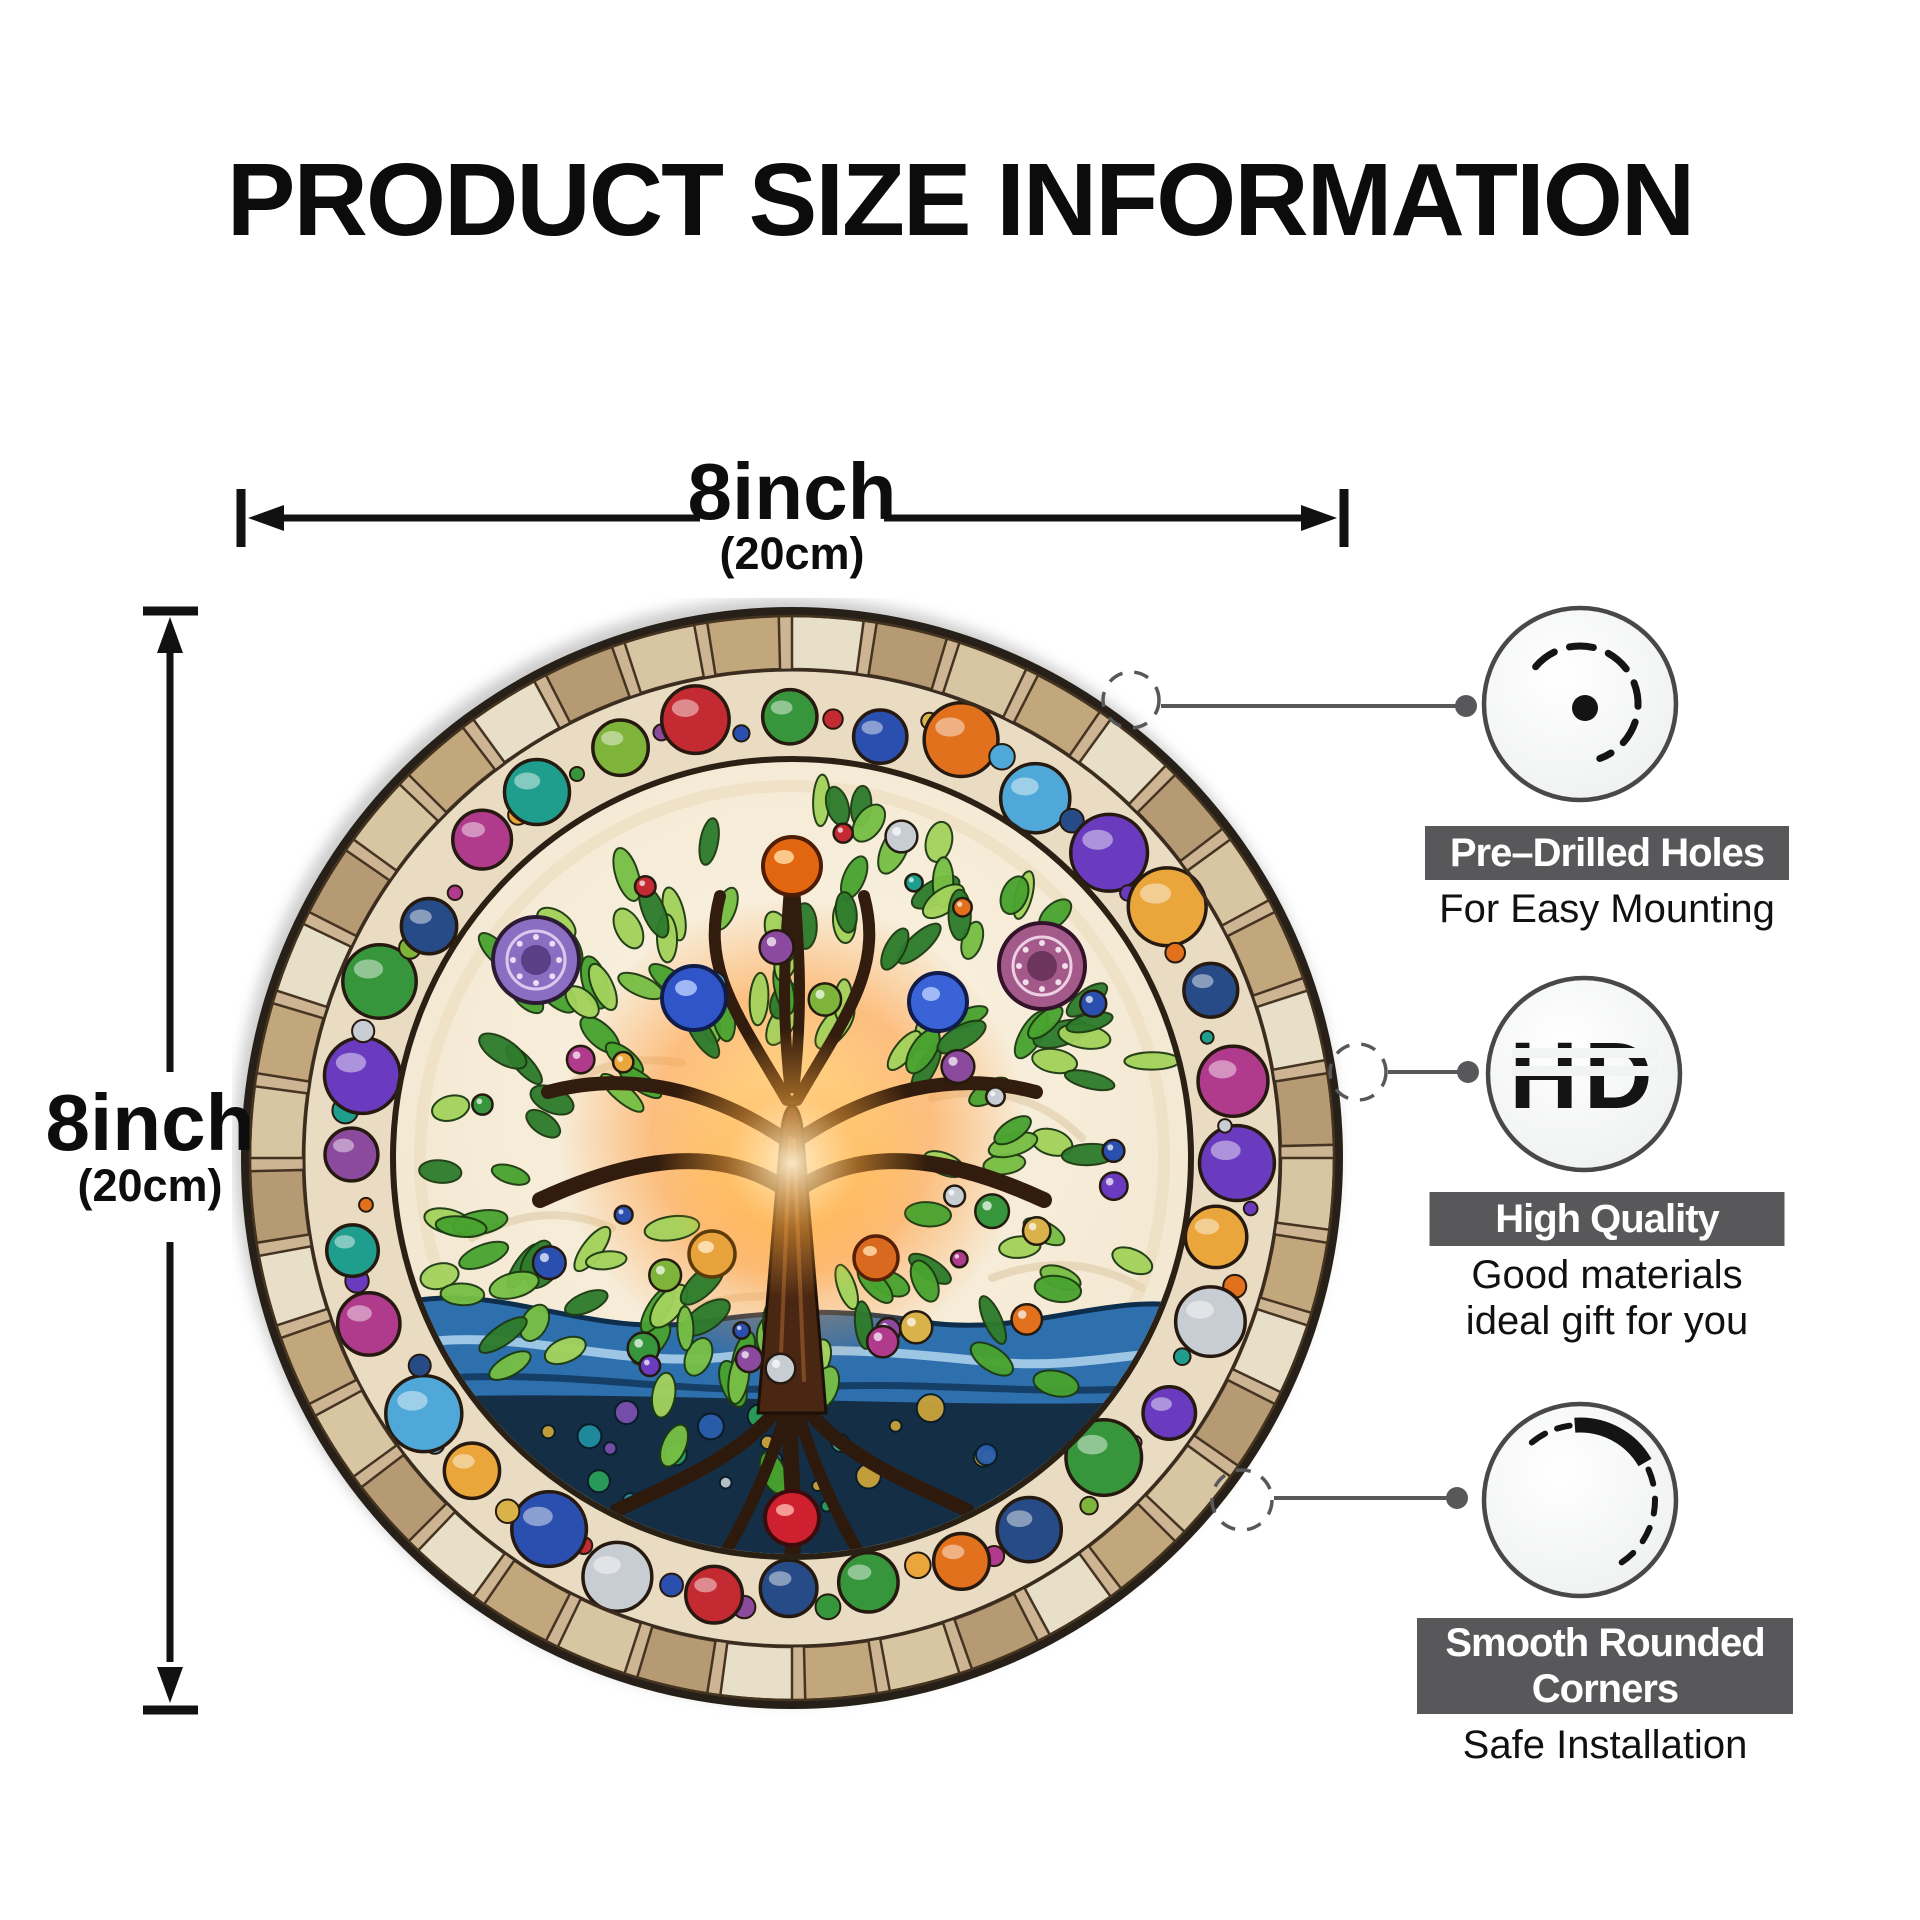 Image resolution: width=1920 pixels, height=1920 pixels. Describe the element at coordinates (1607, 1275) in the screenshot. I see `caption-line-1: Good materials` at that location.